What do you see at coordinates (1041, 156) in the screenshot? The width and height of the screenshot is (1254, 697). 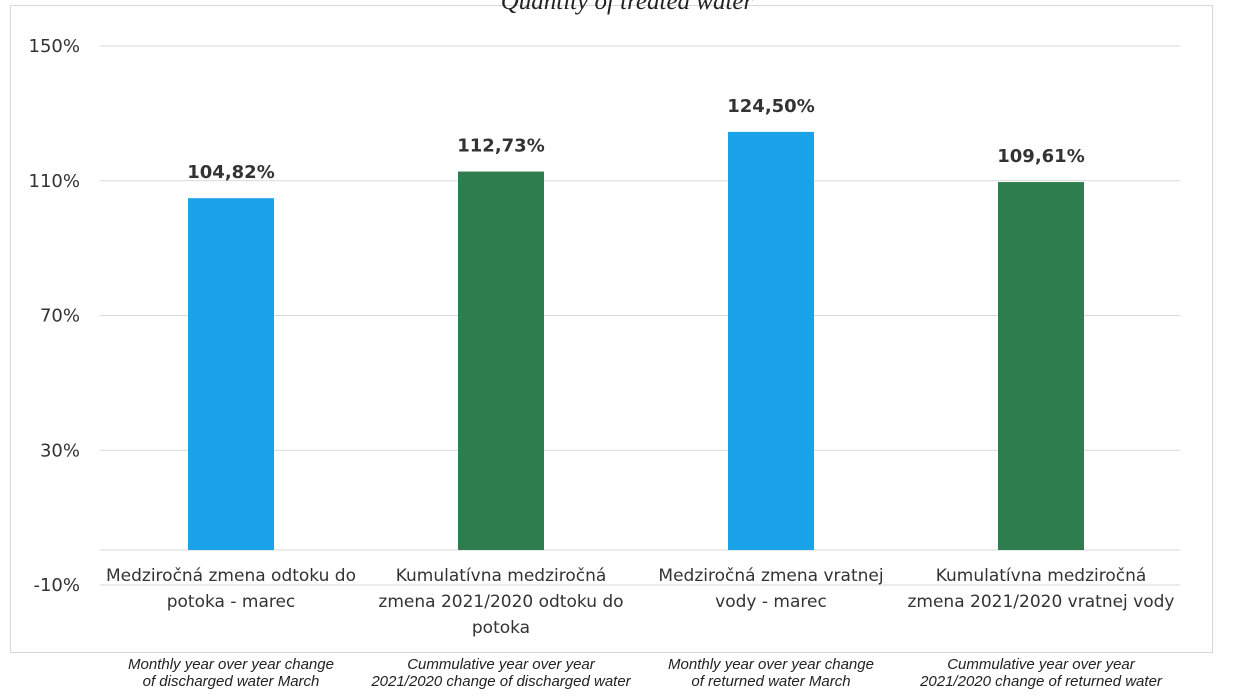 I see `data-label: 109,61%` at bounding box center [1041, 156].